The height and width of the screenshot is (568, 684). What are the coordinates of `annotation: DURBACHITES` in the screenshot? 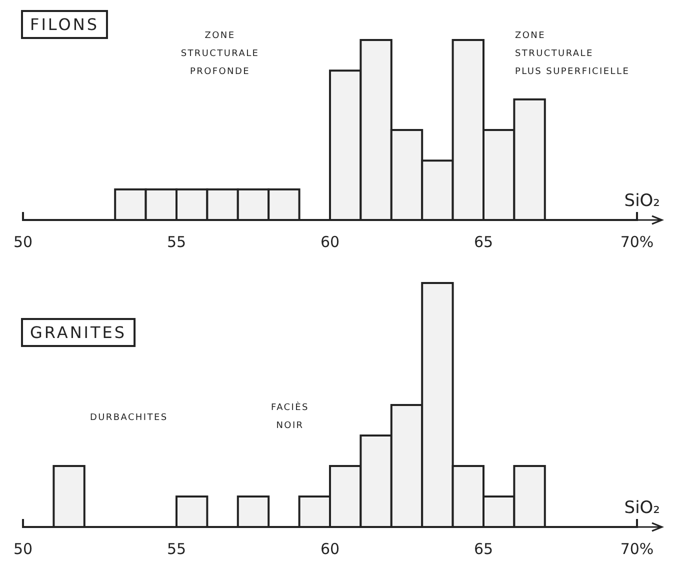 It's located at (129, 418).